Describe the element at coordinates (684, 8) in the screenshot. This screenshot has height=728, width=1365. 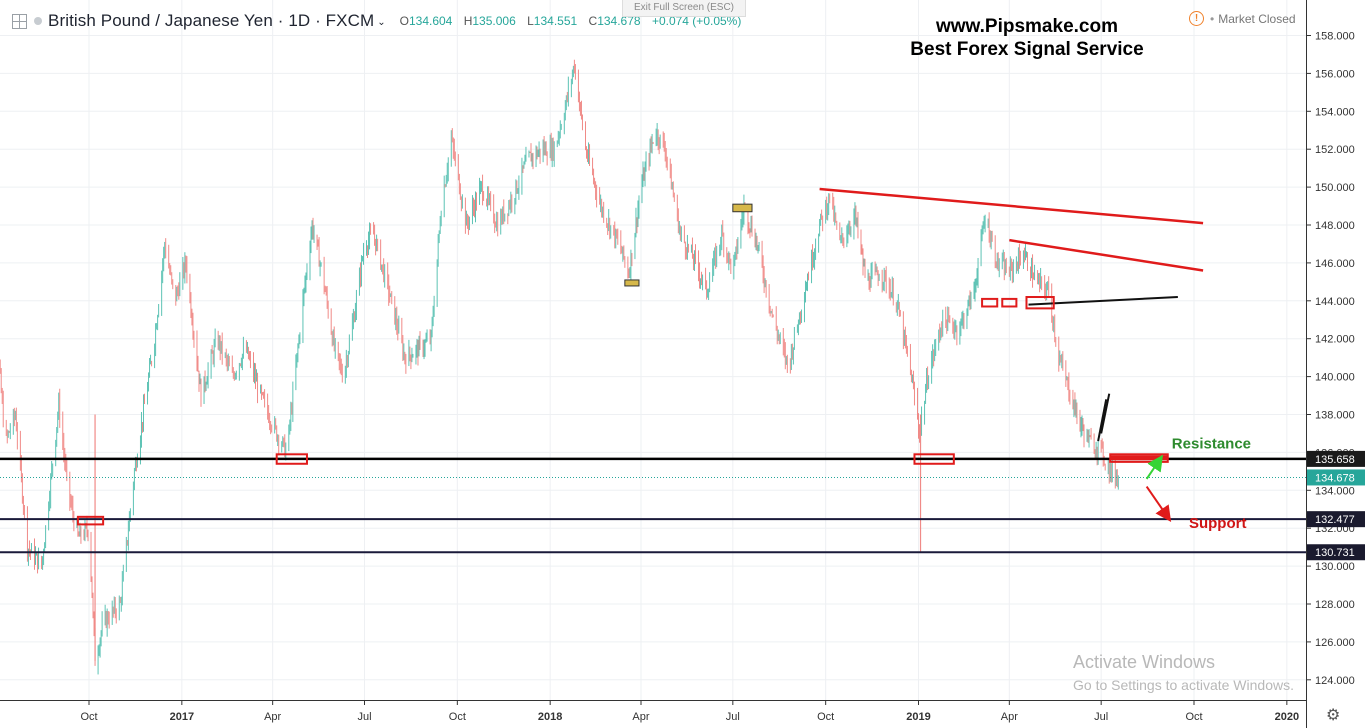
I see `exit-fullscreen-button: Exit Full Screen (ESC)` at that location.